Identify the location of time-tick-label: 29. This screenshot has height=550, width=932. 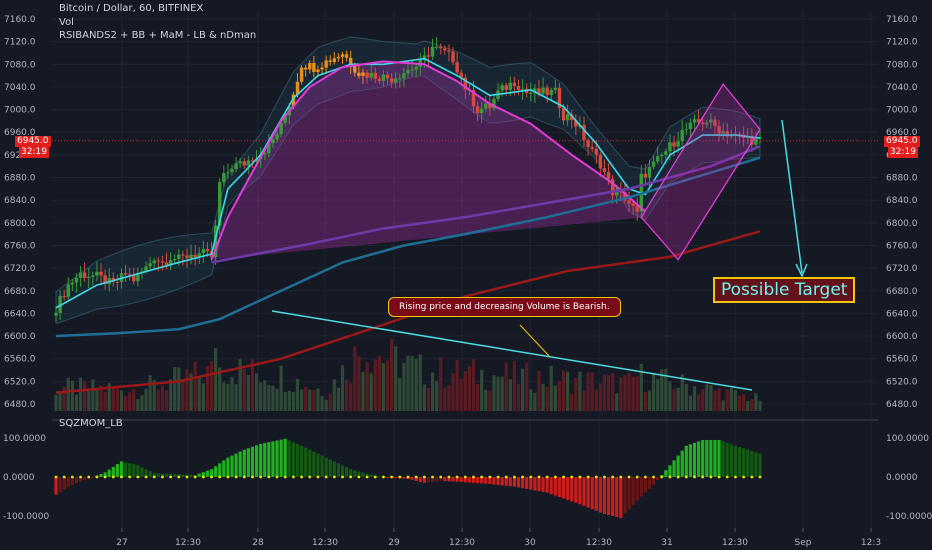
(394, 543).